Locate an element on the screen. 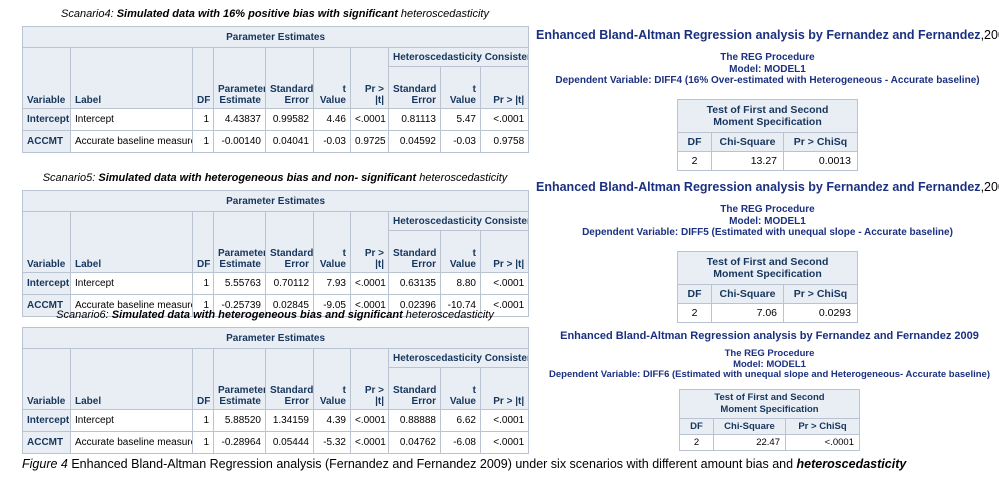 The image size is (999, 484). cell-hc-p: 0.9758 is located at coordinates (504, 141).